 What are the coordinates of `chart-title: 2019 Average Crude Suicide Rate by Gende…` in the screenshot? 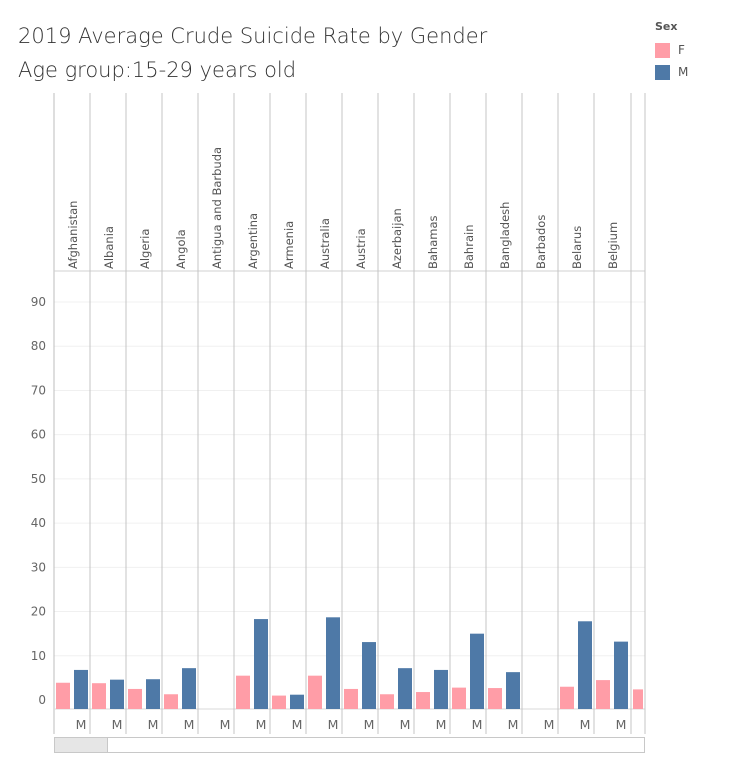 It's located at (253, 36).